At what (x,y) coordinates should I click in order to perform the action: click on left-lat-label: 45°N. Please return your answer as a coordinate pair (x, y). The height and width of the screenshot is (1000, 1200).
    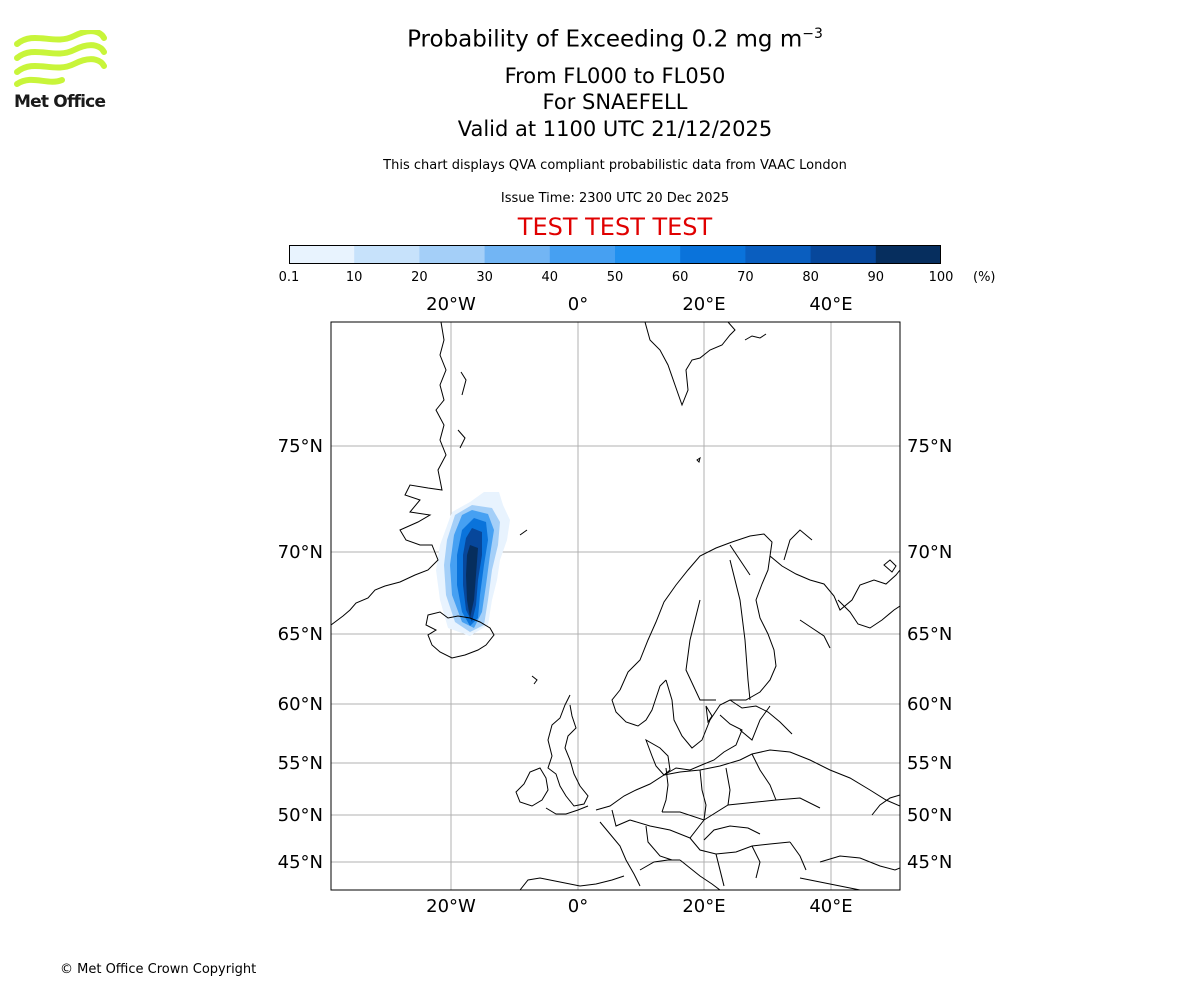
    Looking at the image, I should click on (300, 862).